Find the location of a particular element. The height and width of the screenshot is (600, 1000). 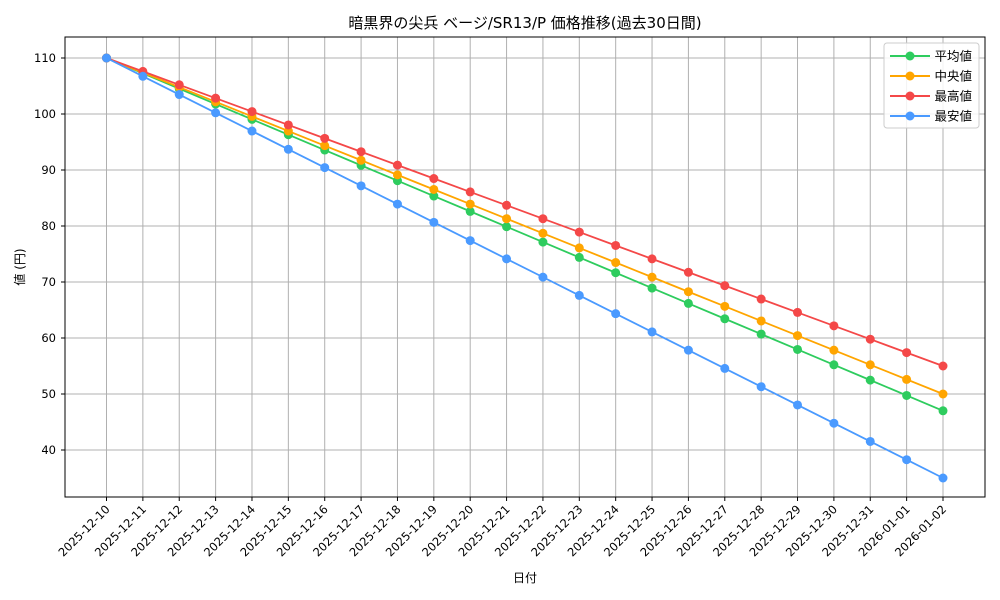

y-tick-label: 90 is located at coordinates (48, 170).